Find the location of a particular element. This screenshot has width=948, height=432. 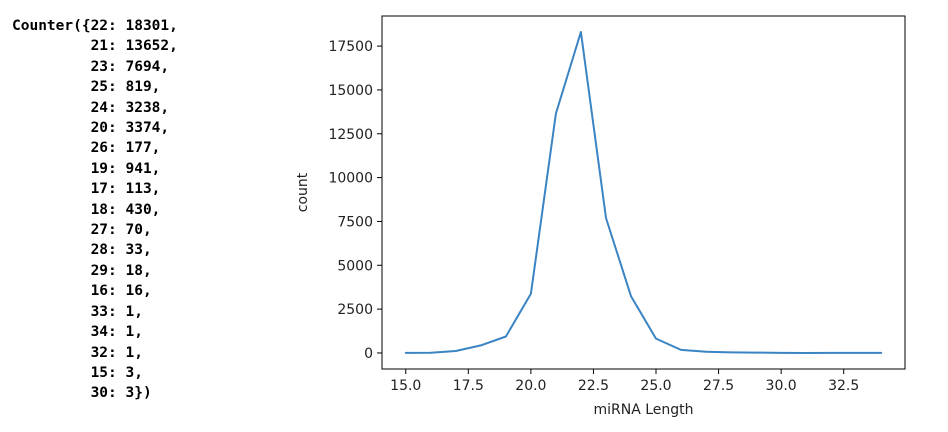

x-axis-title: miRNA Length is located at coordinates (643, 410).